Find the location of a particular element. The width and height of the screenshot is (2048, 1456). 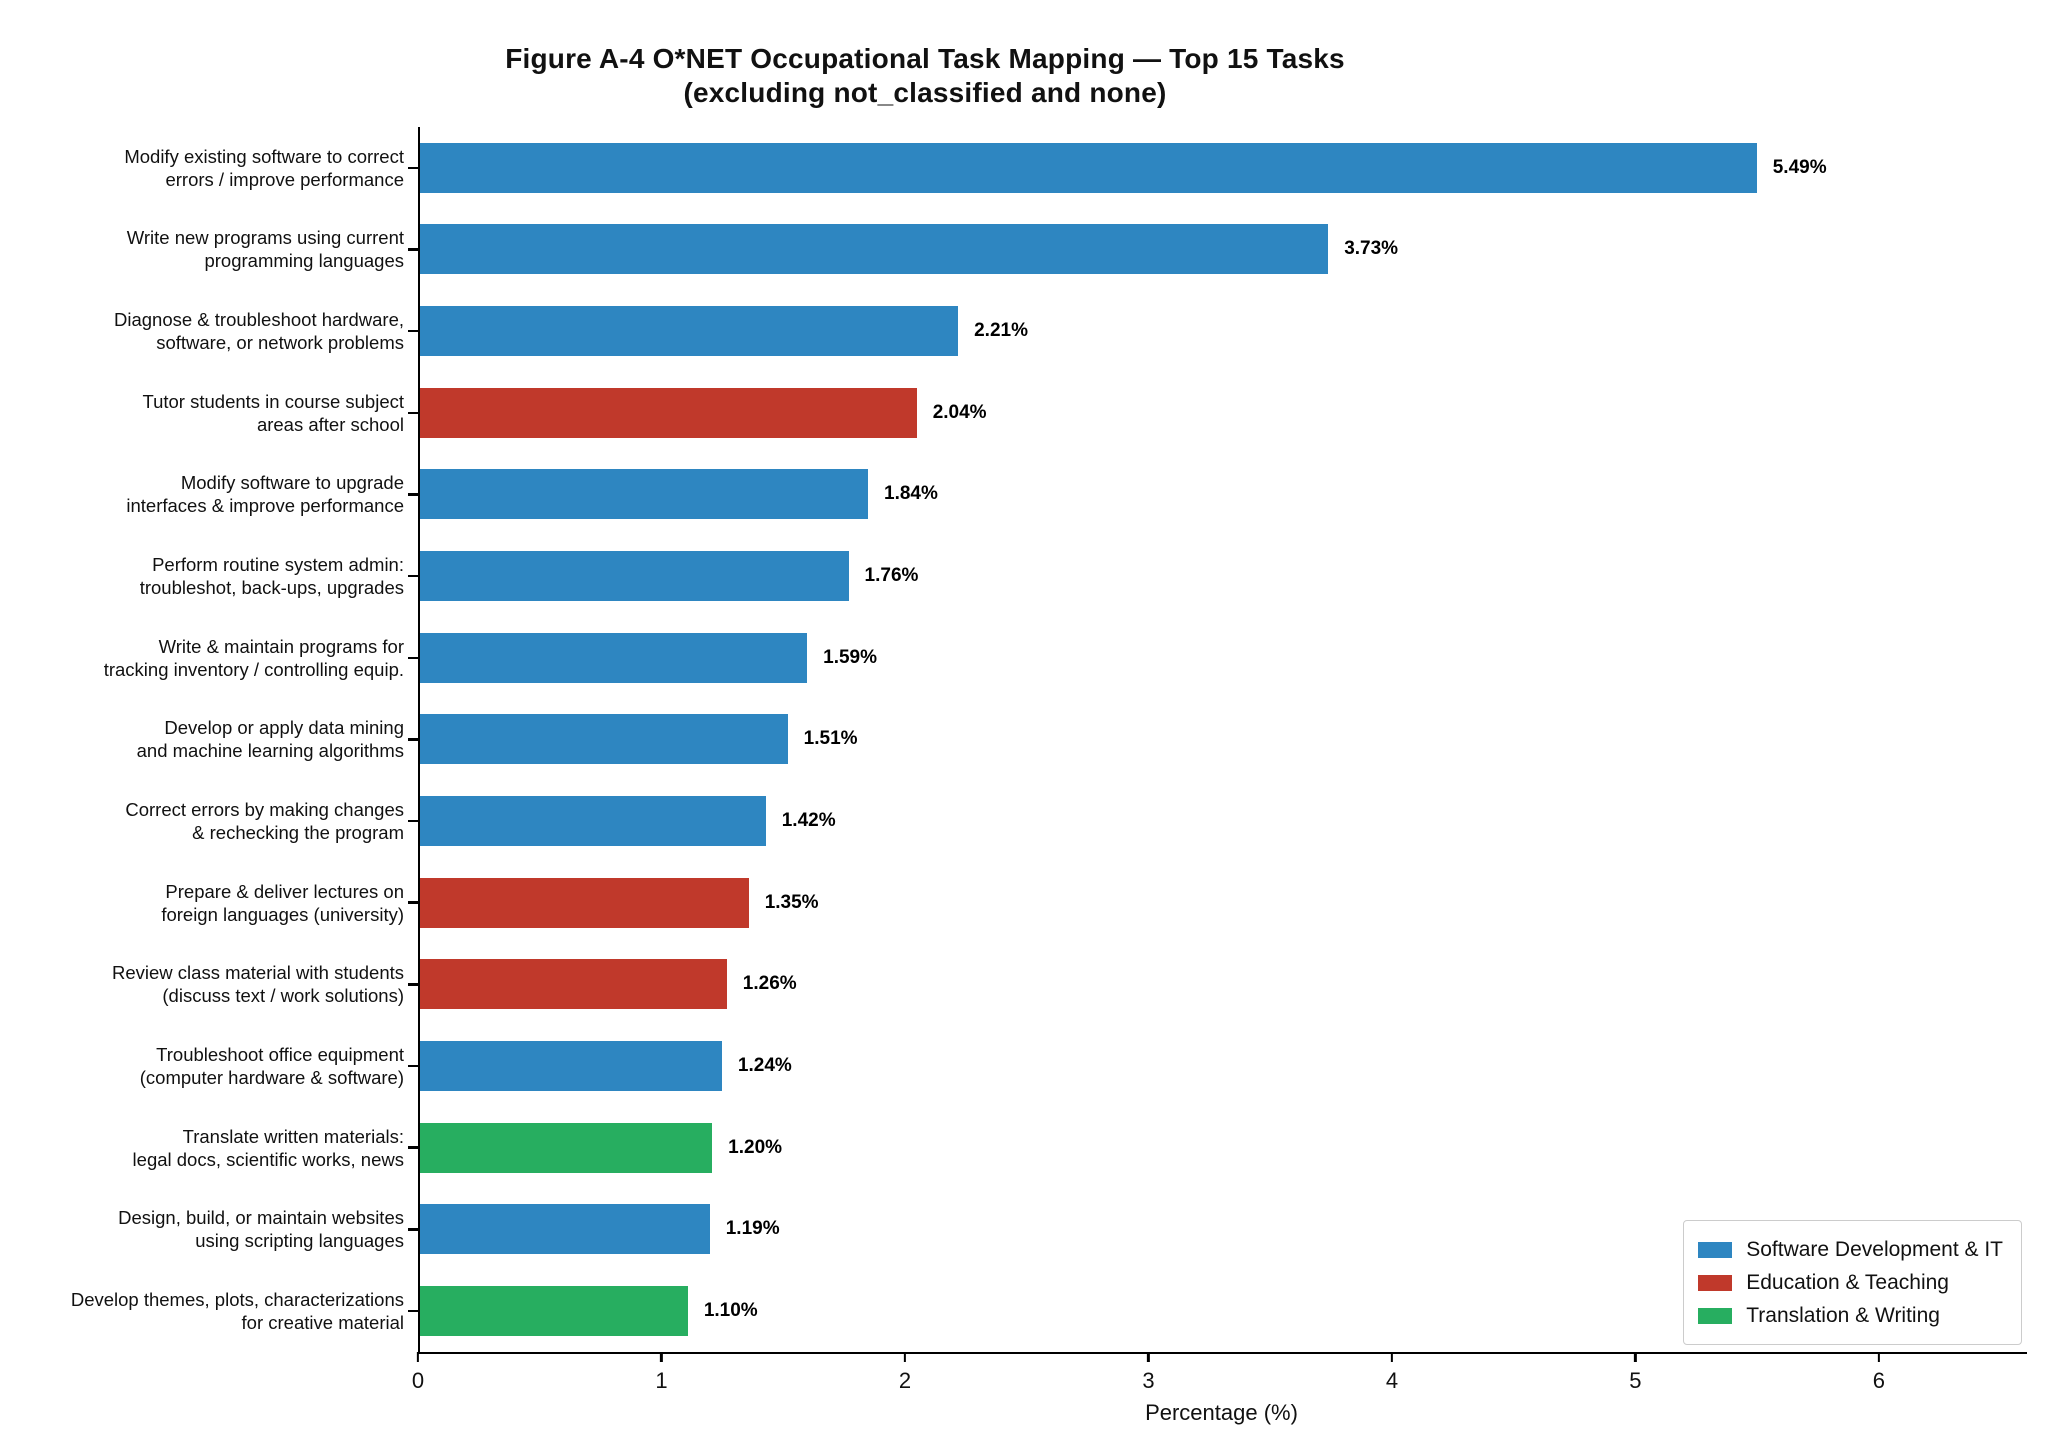

x-tick: 0 is located at coordinates (418, 1373).